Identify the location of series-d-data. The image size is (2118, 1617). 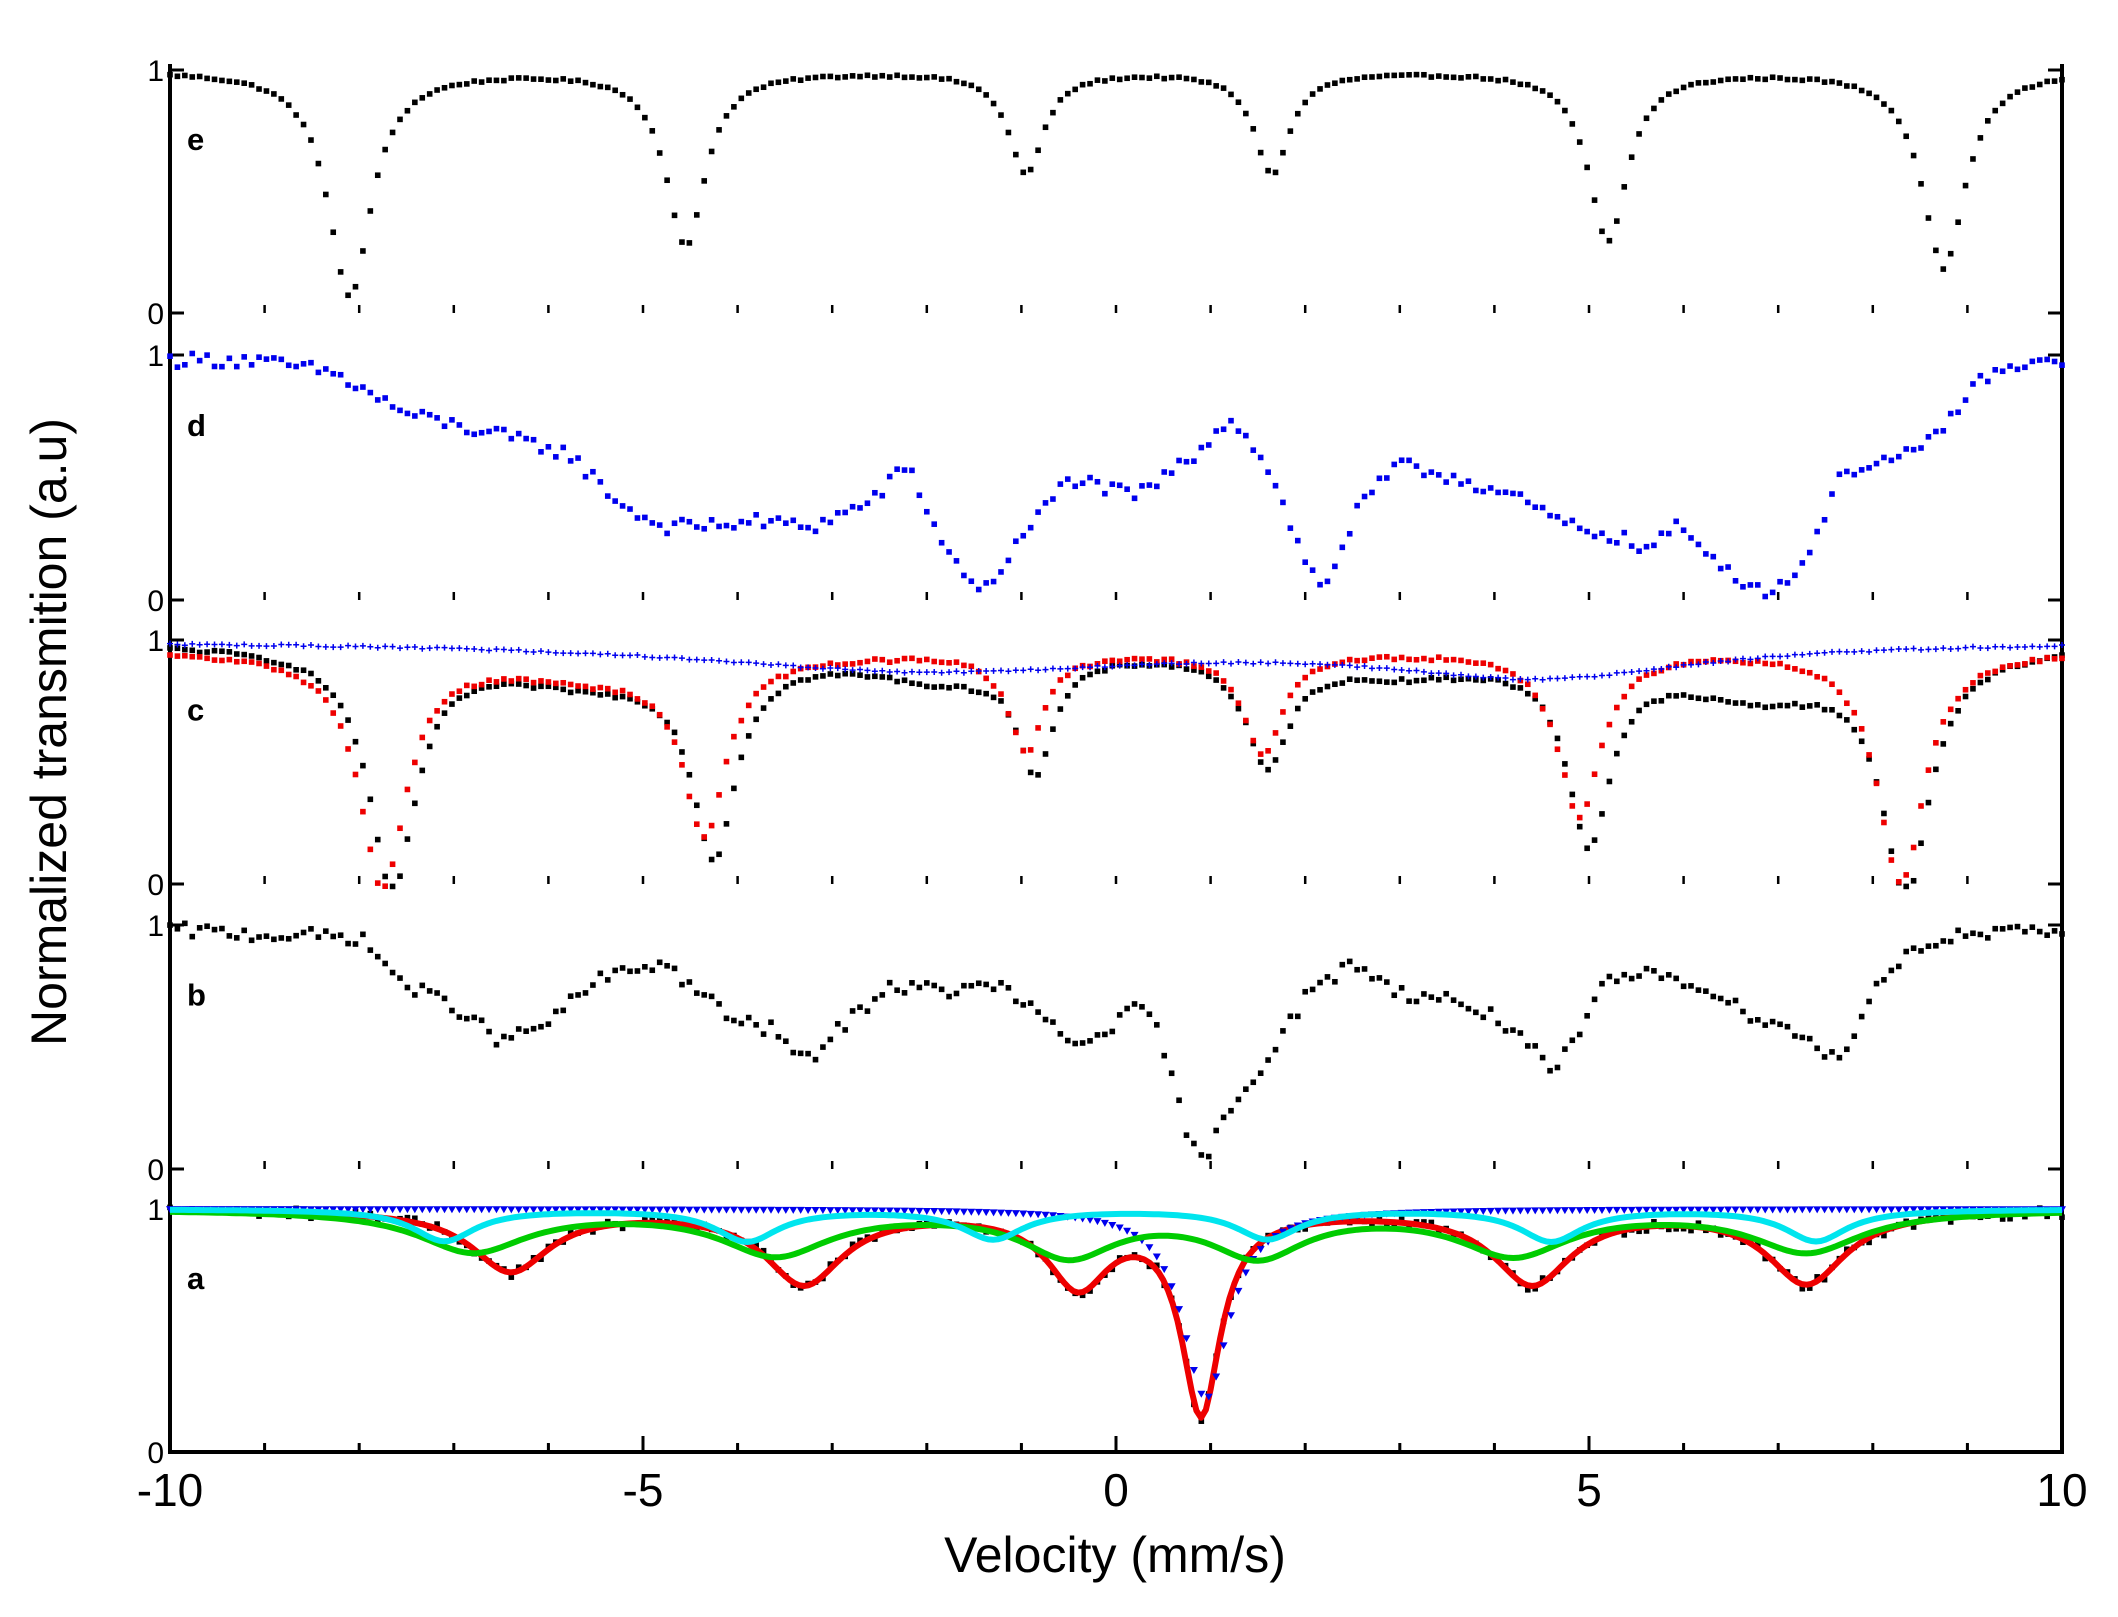
(1116, 475).